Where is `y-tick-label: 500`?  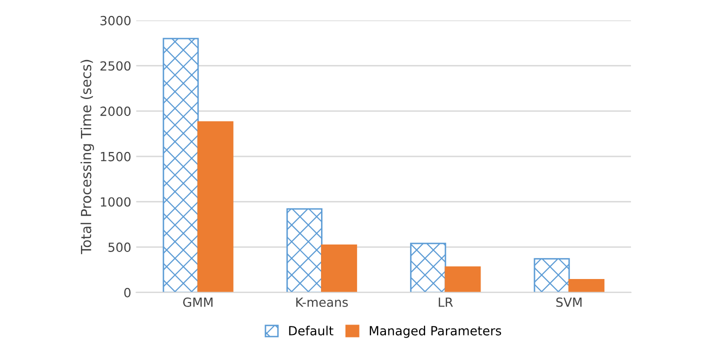 y-tick-label: 500 is located at coordinates (119, 247).